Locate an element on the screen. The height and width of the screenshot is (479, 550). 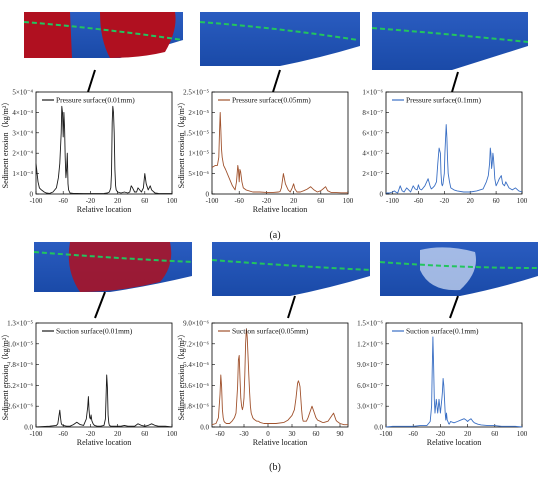
panel-label-b: (b) is located at coordinates (275, 467).